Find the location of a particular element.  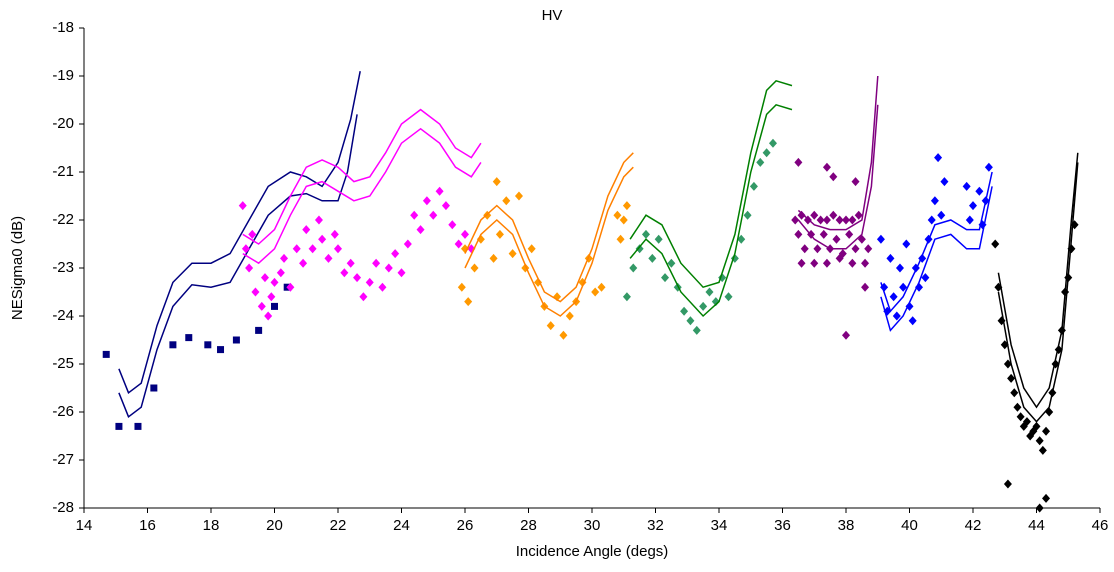

x-tick-label: 32 is located at coordinates (655, 525).